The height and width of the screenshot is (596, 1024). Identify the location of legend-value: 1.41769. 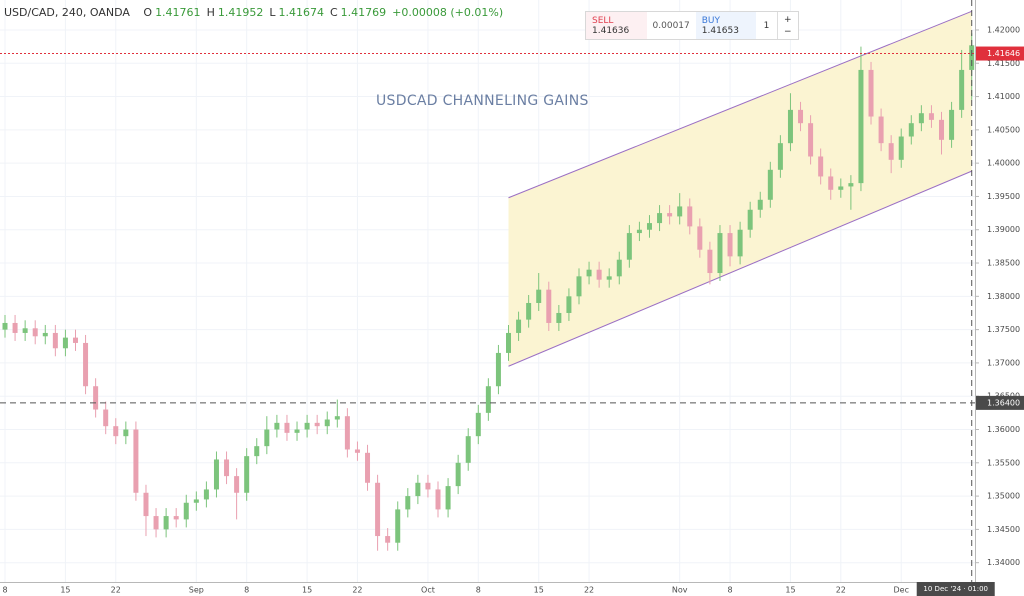
(363, 12).